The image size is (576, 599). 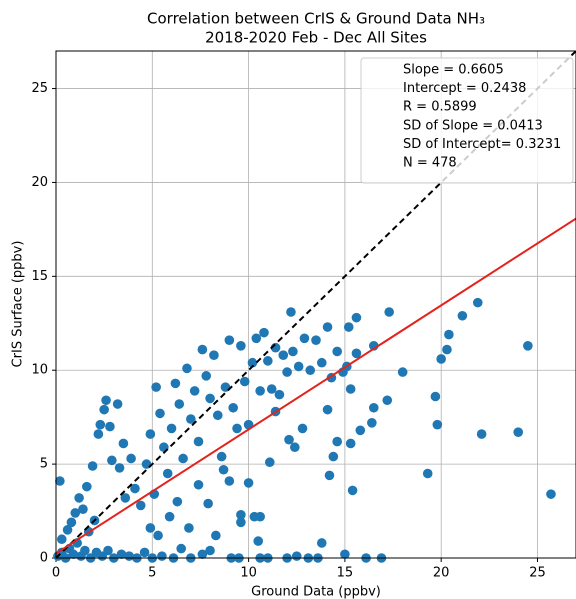 I want to click on annotation: Intercept = 0.2438, so click(x=464, y=88).